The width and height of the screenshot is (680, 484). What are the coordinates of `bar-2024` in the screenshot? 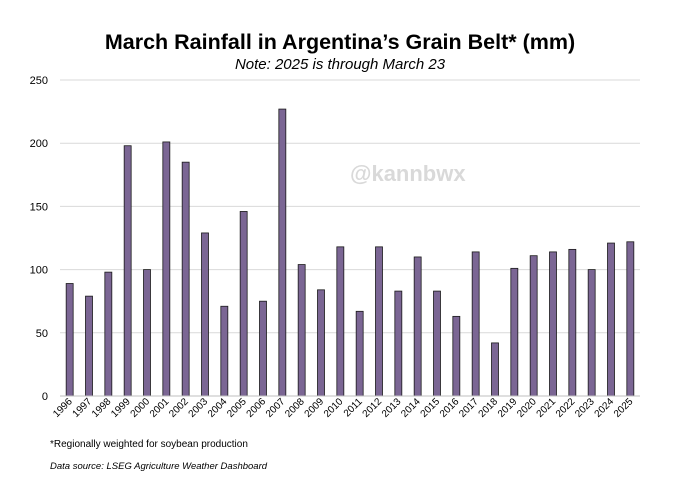 It's located at (611, 319).